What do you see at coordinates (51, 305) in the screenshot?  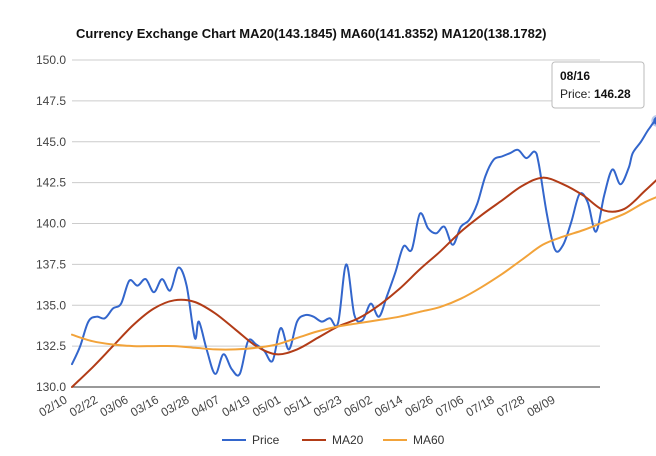 I see `y-tick-label: 135.0` at bounding box center [51, 305].